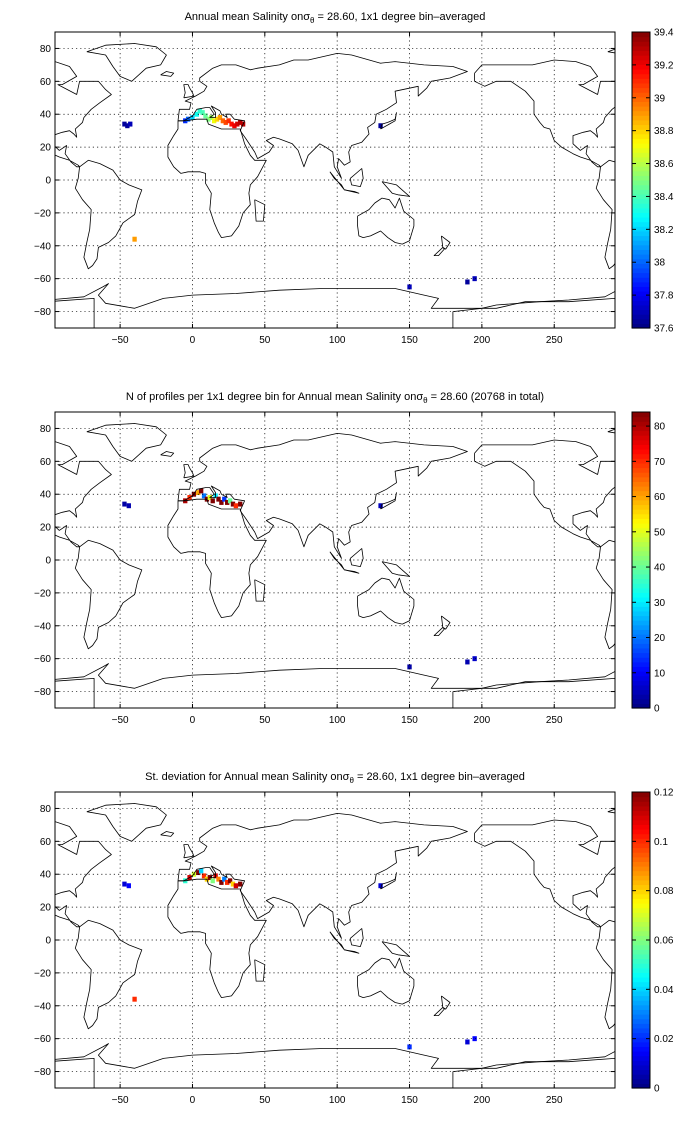  What do you see at coordinates (299, 959) in the screenshot?
I see `data-cells` at bounding box center [299, 959].